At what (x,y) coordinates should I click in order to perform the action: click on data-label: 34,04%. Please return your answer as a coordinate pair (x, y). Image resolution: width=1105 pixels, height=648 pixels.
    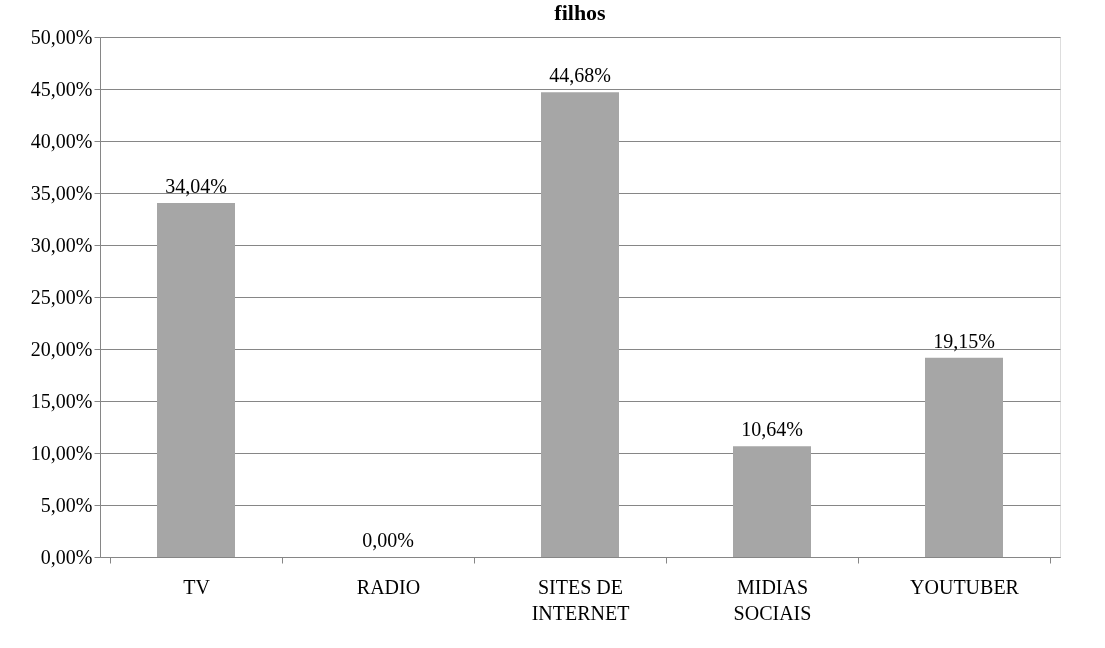
    Looking at the image, I should click on (196, 185).